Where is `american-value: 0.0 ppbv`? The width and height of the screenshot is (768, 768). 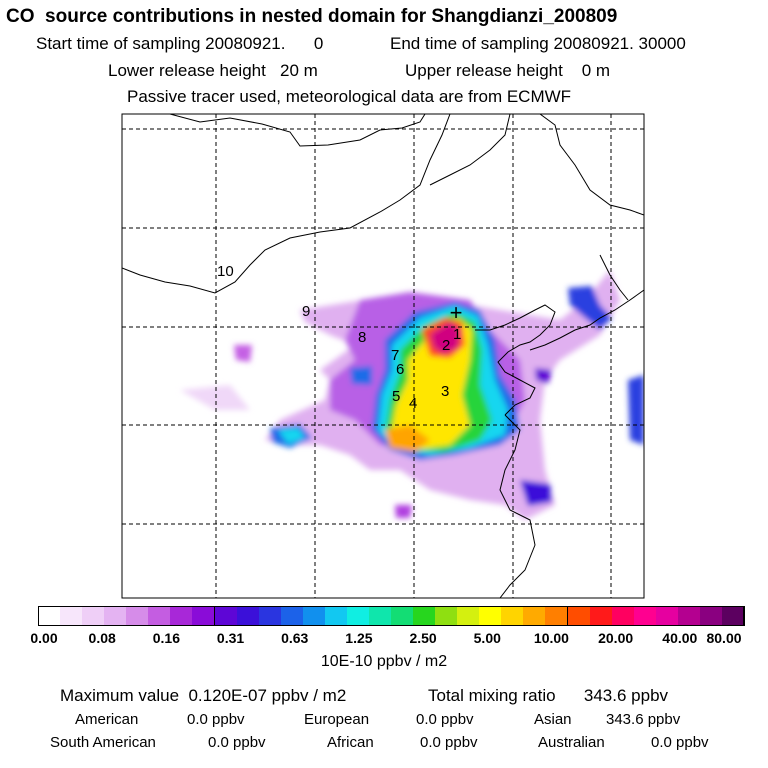 american-value: 0.0 ppbv is located at coordinates (216, 719).